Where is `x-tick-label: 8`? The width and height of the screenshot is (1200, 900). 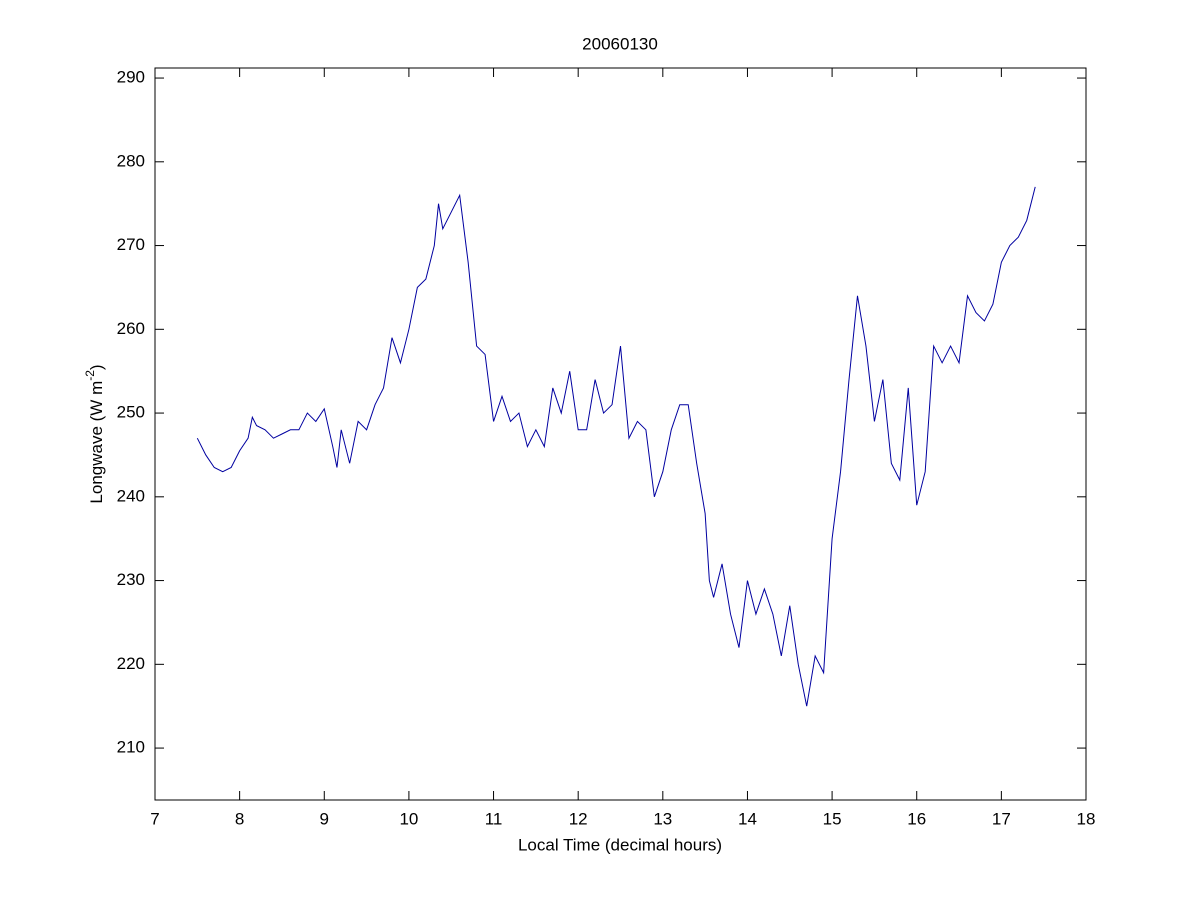 x-tick-label: 8 is located at coordinates (239, 818).